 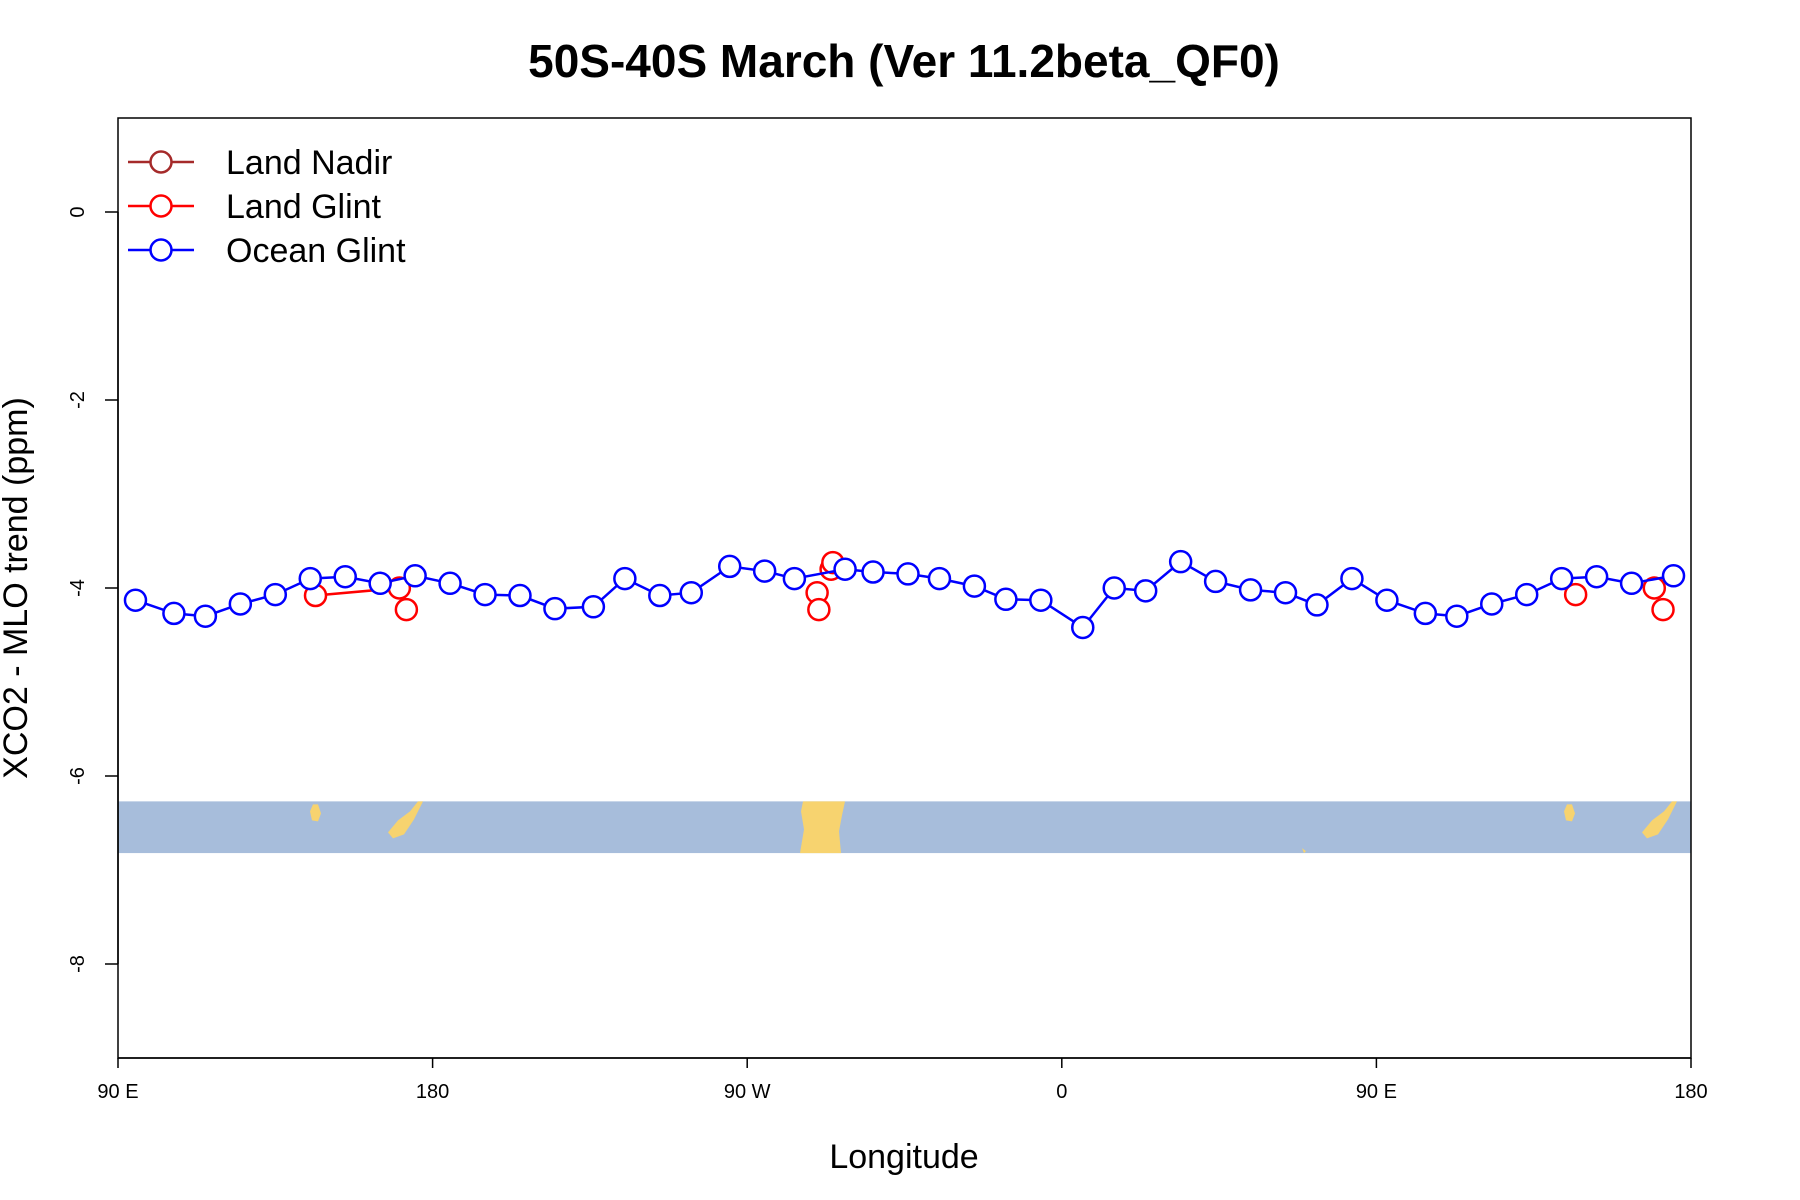 What do you see at coordinates (93, 589) in the screenshot?
I see `y-axis: 0 -2 -4 -6 -8` at bounding box center [93, 589].